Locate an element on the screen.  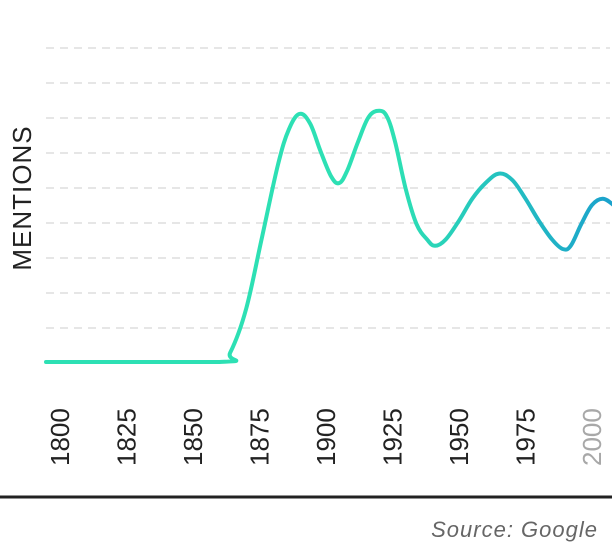
x-tick-label: 1800 is located at coordinates (60, 437).